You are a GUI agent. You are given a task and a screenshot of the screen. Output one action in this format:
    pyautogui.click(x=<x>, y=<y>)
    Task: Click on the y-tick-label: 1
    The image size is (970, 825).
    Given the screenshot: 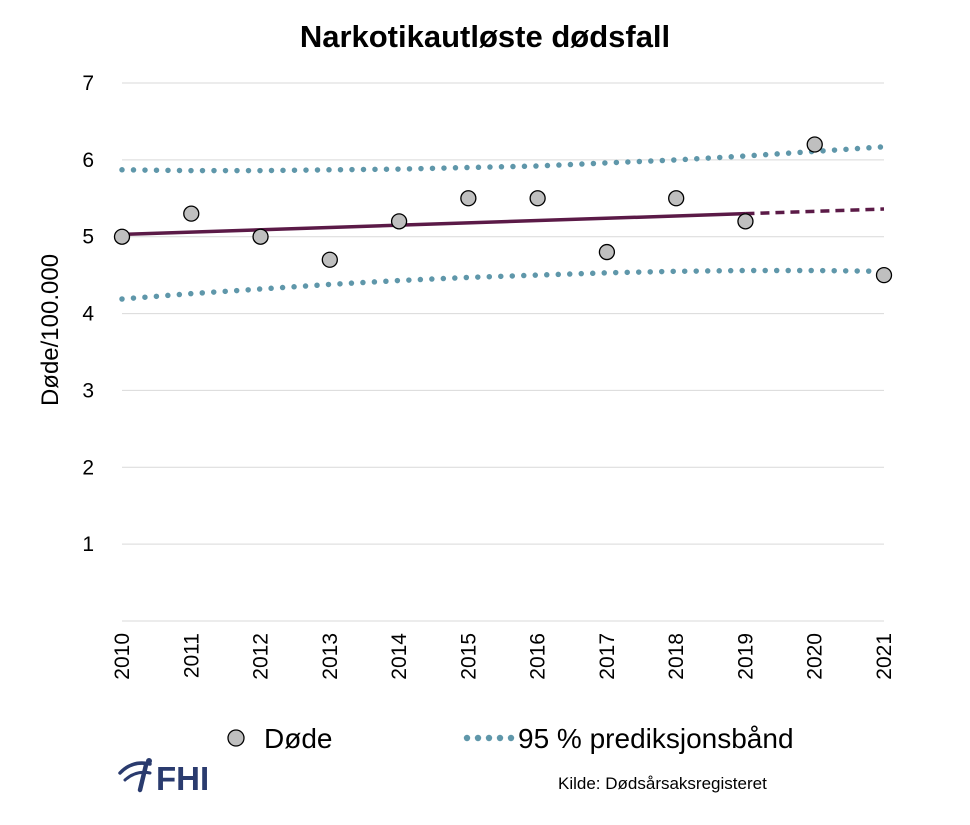 What is the action you would take?
    pyautogui.click(x=88, y=544)
    